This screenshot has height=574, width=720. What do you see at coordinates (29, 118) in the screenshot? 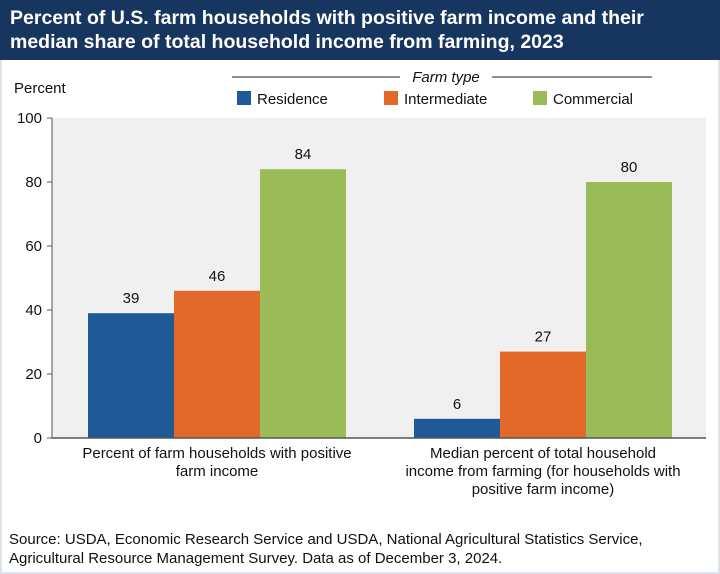
I see `y-tick-label: 100` at bounding box center [29, 118].